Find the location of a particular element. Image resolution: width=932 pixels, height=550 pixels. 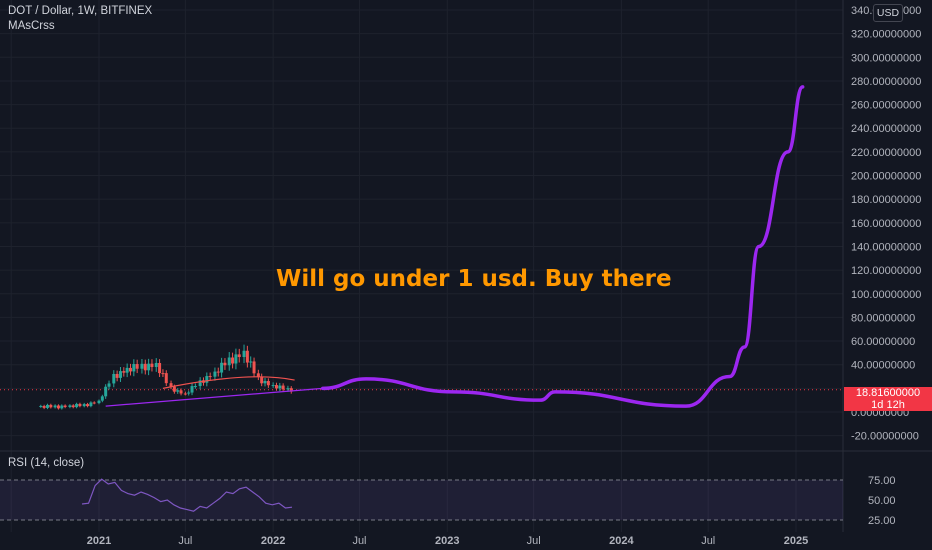

current-price-tag: 18.81600000 1d 12h is located at coordinates (888, 399).